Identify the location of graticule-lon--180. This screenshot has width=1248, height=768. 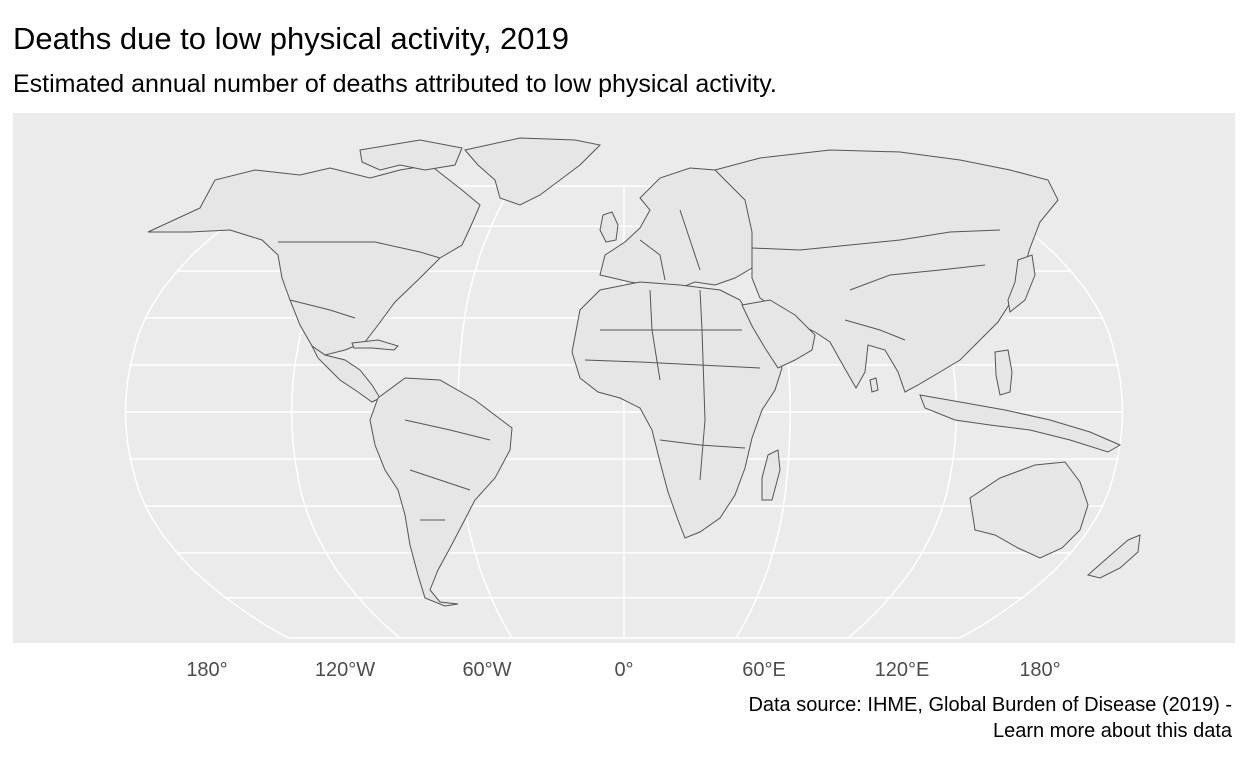
(206, 412).